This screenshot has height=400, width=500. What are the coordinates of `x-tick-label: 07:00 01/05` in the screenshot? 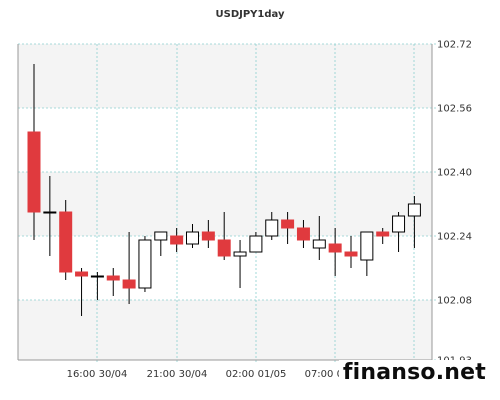 It's located at (335, 374).